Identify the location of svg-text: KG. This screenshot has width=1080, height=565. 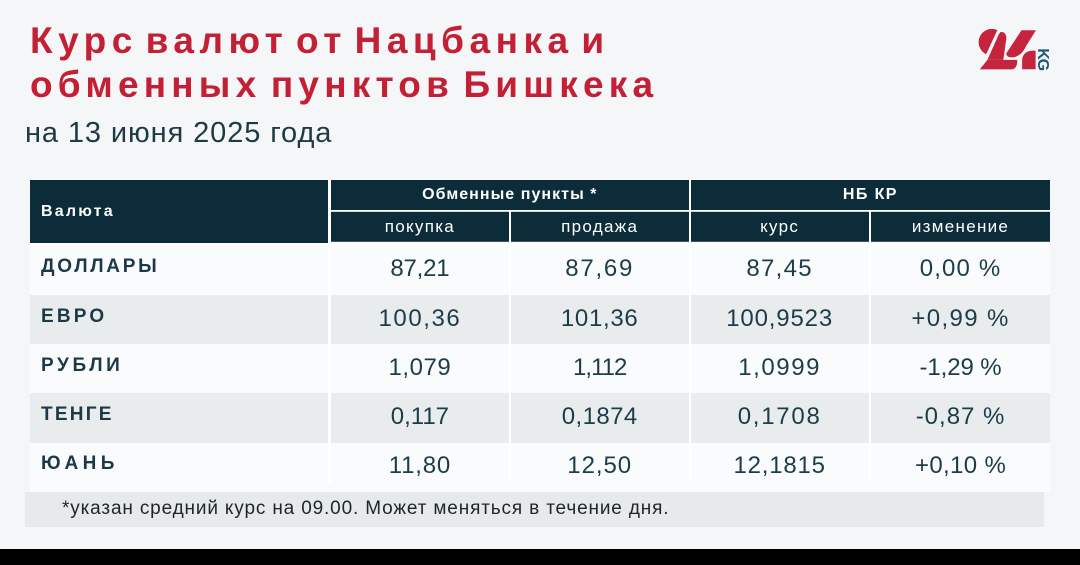
(1042, 59).